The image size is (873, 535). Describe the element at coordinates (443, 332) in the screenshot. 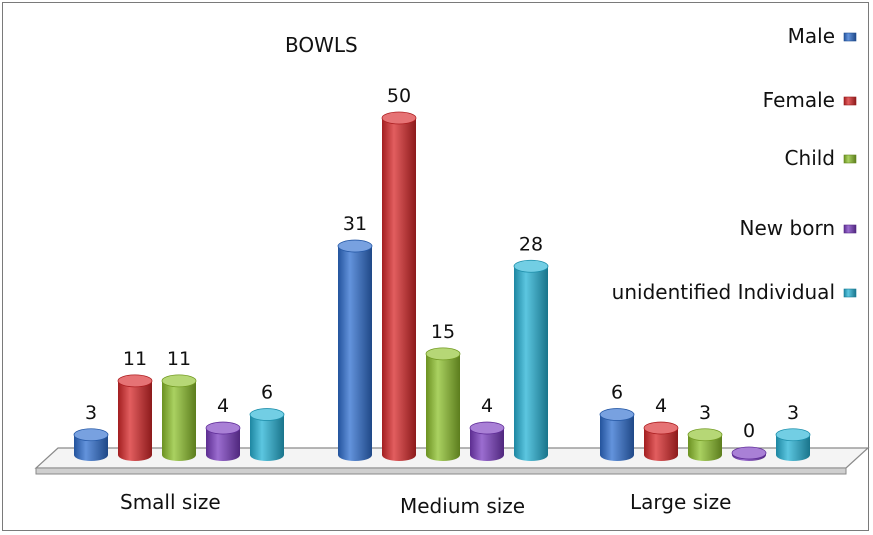

I see `data-label: 15` at that location.